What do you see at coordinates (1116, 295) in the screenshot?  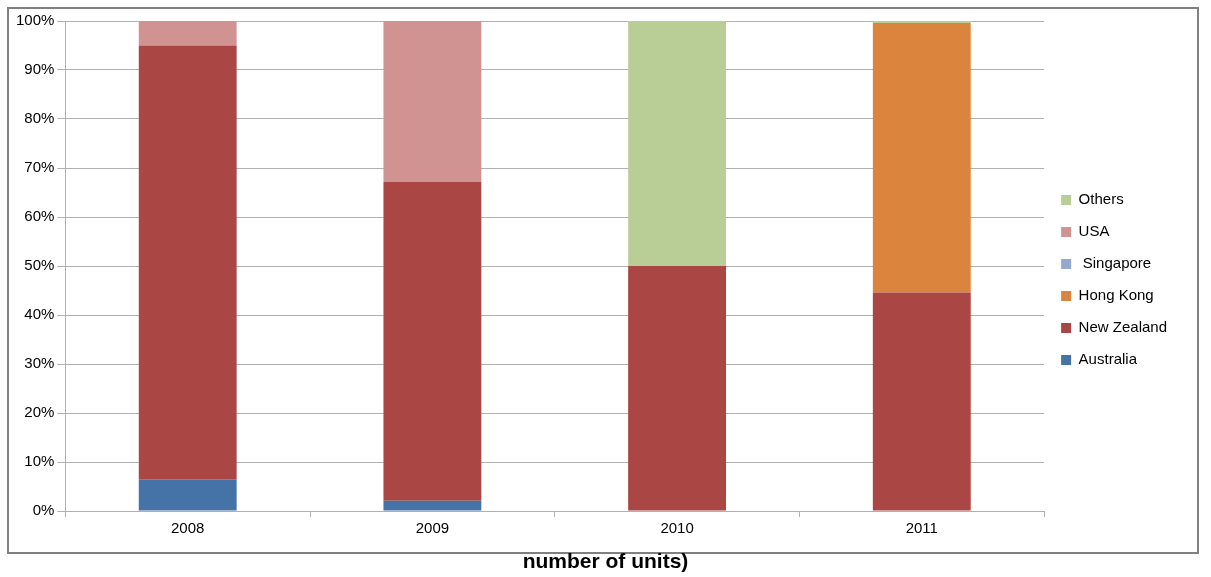 I see `legend-label: Hong Kong` at bounding box center [1116, 295].